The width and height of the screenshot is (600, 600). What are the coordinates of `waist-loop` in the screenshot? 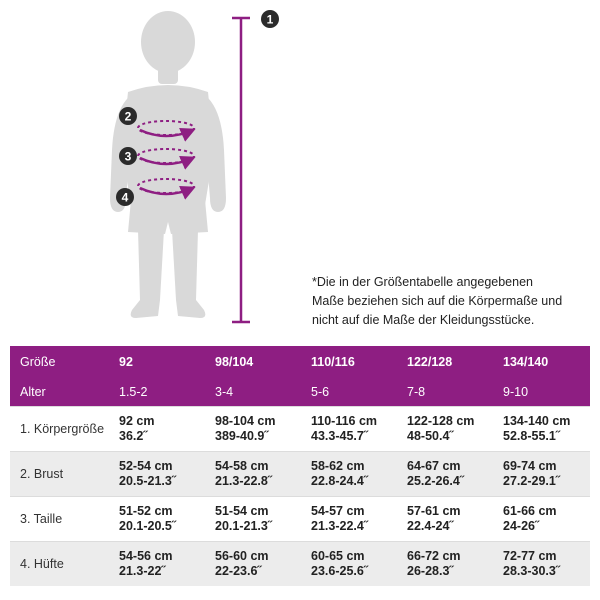 It's located at (166, 159).